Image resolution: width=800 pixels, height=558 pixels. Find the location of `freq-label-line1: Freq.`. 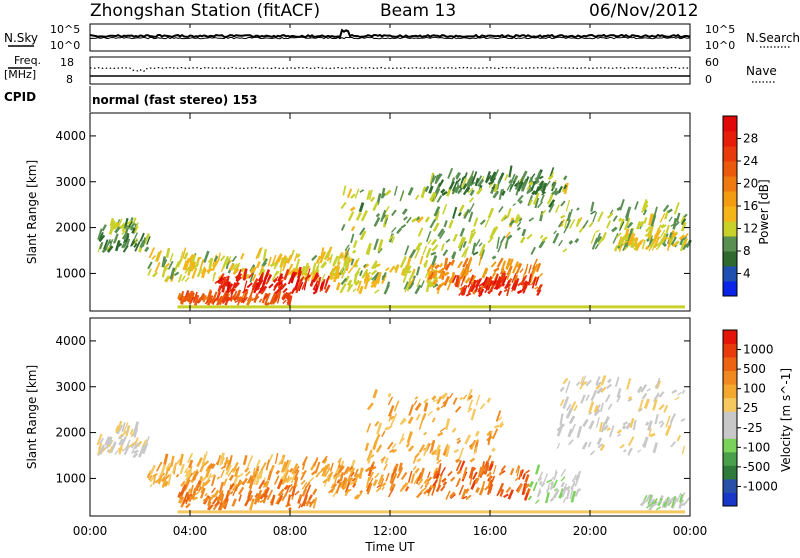

freq-label-line1: Freq. is located at coordinates (27, 60).